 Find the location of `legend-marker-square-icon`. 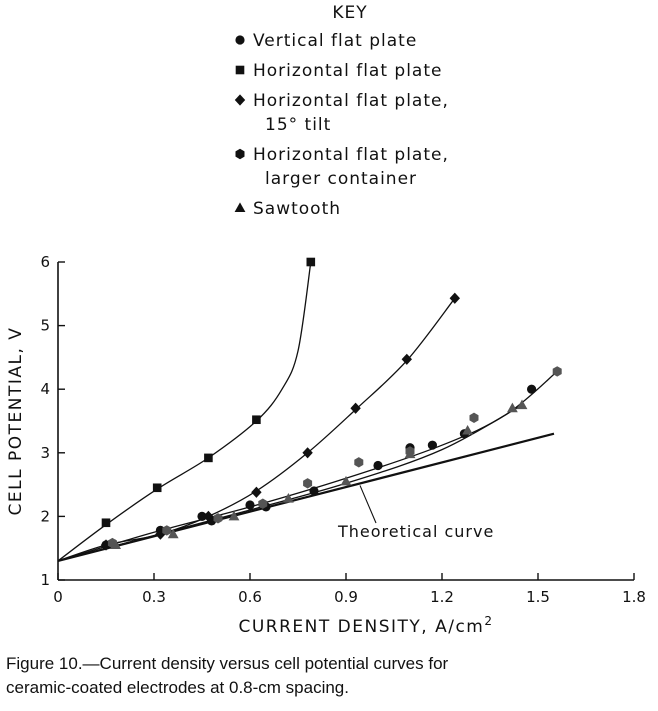

legend-marker-square-icon is located at coordinates (240, 70).